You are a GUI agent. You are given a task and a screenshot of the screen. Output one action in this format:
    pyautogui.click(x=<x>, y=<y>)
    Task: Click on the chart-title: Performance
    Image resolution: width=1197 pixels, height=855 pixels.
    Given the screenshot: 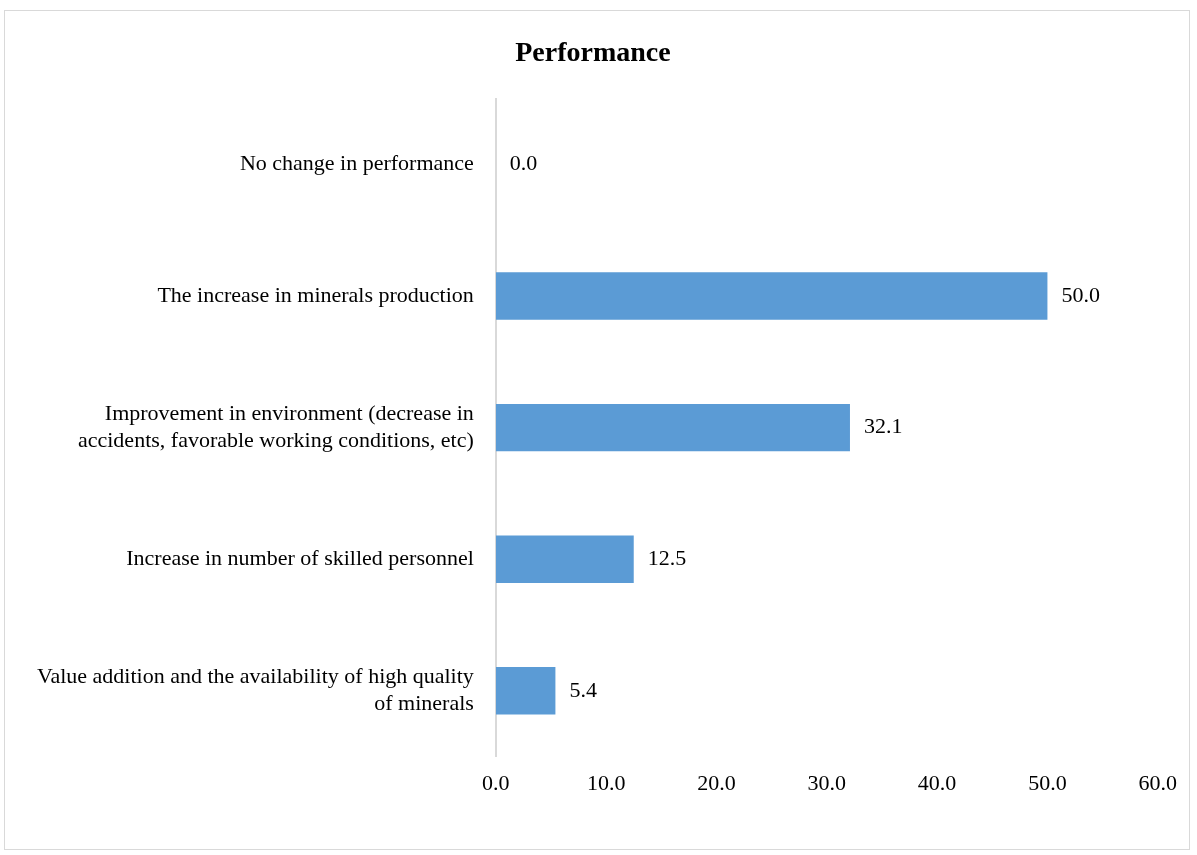 What is the action you would take?
    pyautogui.click(x=593, y=52)
    